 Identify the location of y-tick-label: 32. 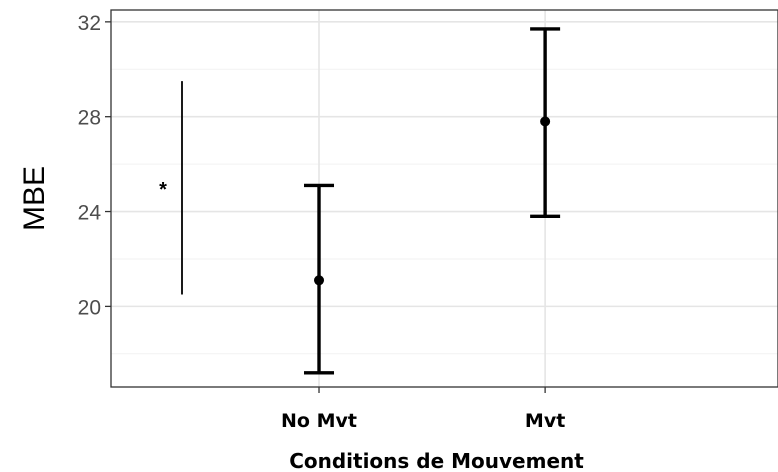
(89, 23).